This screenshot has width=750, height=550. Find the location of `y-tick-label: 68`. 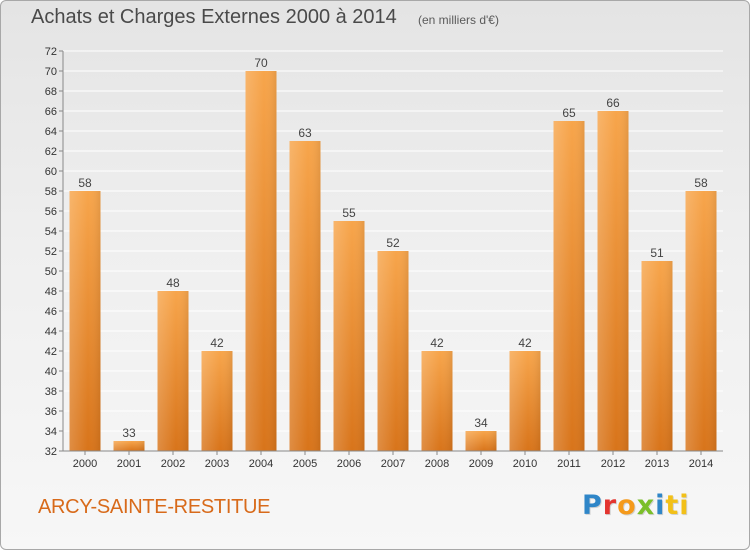

y-tick-label: 68 is located at coordinates (51, 92).